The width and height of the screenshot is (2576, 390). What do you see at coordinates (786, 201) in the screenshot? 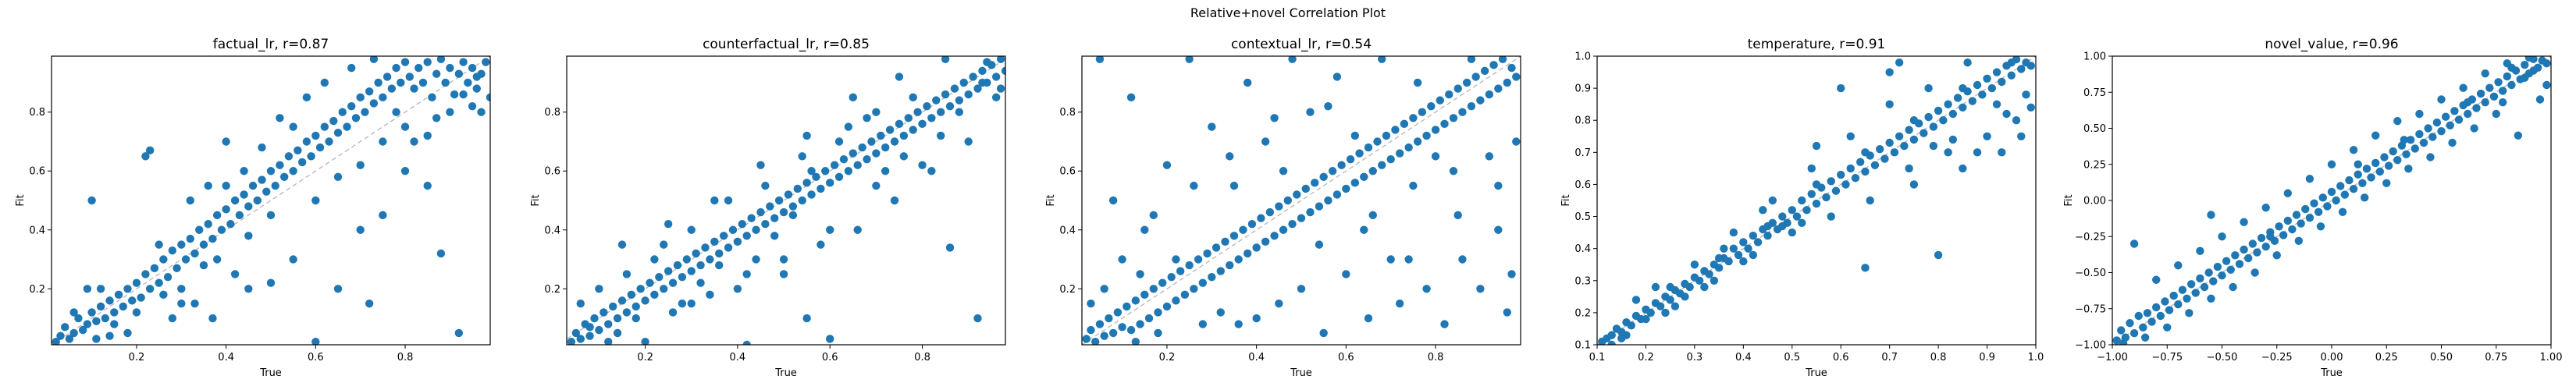
I see `scatter-points` at bounding box center [786, 201].